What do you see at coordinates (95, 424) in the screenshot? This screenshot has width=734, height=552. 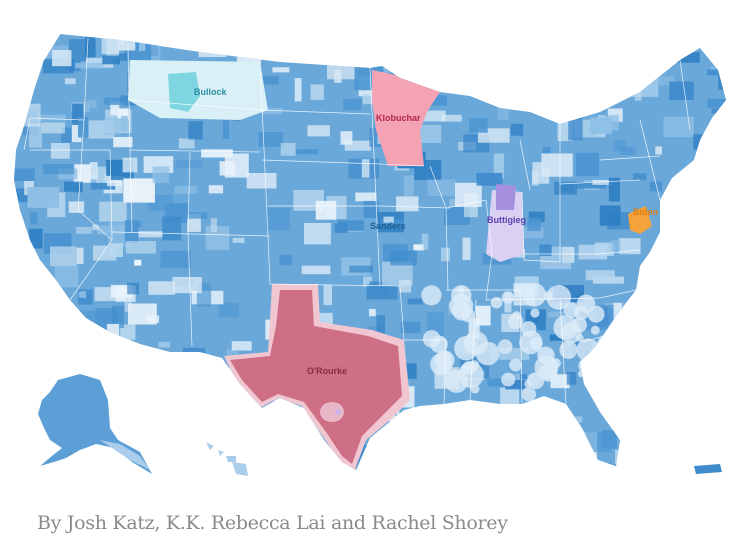 I see `alaska` at bounding box center [95, 424].